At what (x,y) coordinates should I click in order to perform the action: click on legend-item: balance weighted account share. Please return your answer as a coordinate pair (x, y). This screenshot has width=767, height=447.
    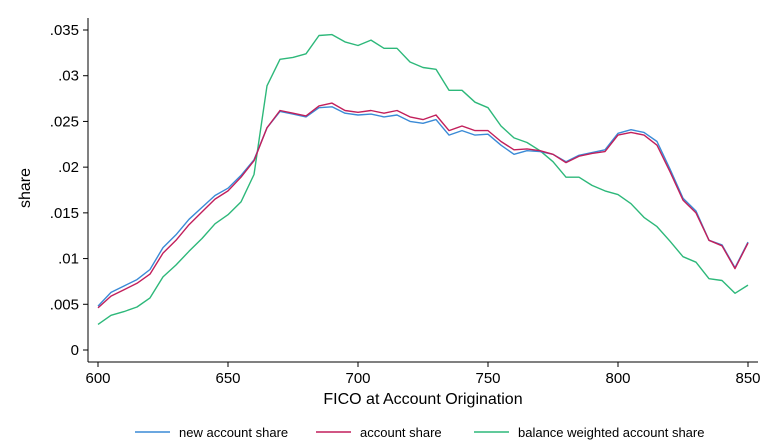
    Looking at the image, I should click on (589, 432).